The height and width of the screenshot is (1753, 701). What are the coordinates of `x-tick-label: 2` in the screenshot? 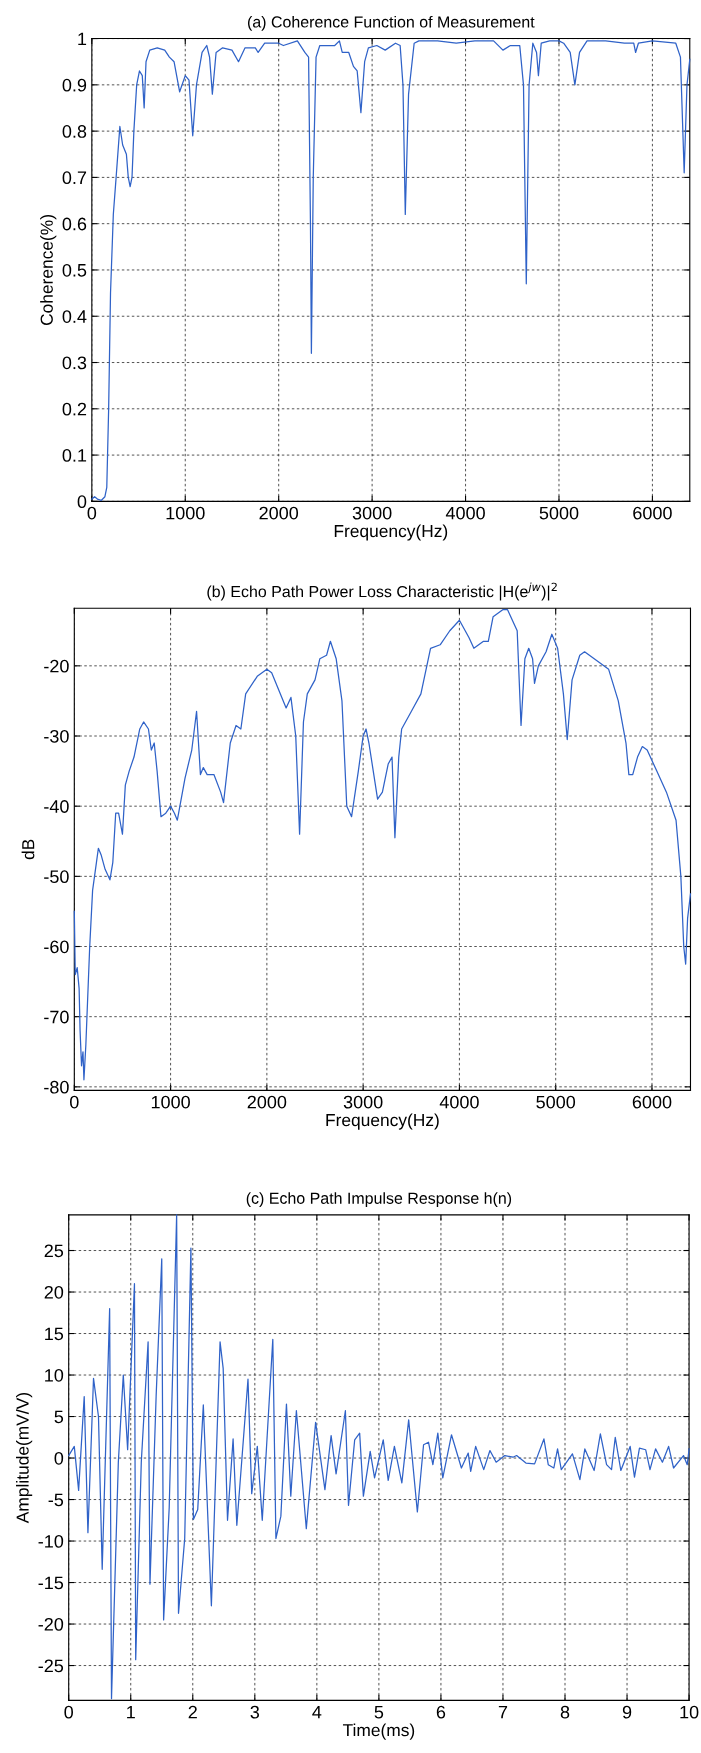 It's located at (192, 1712).